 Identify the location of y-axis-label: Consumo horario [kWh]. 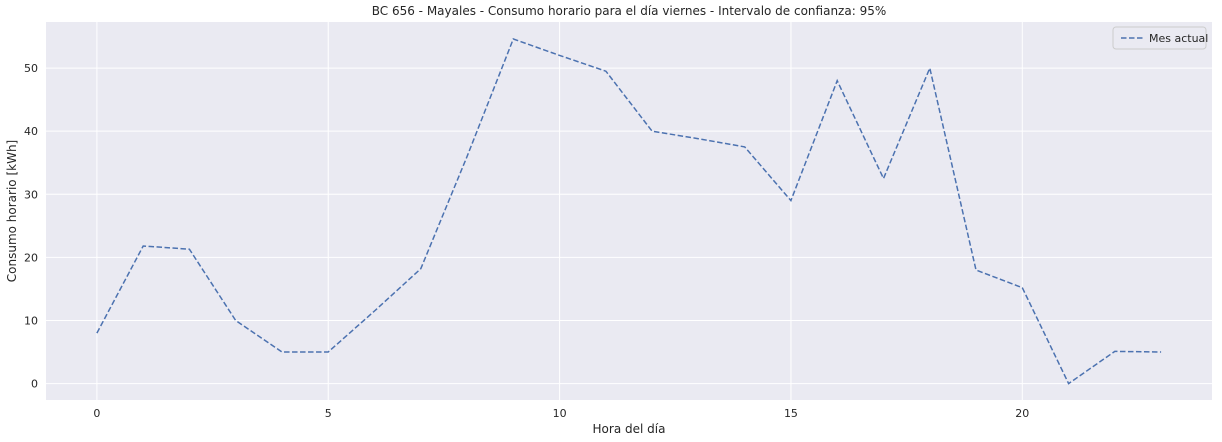
(12, 211).